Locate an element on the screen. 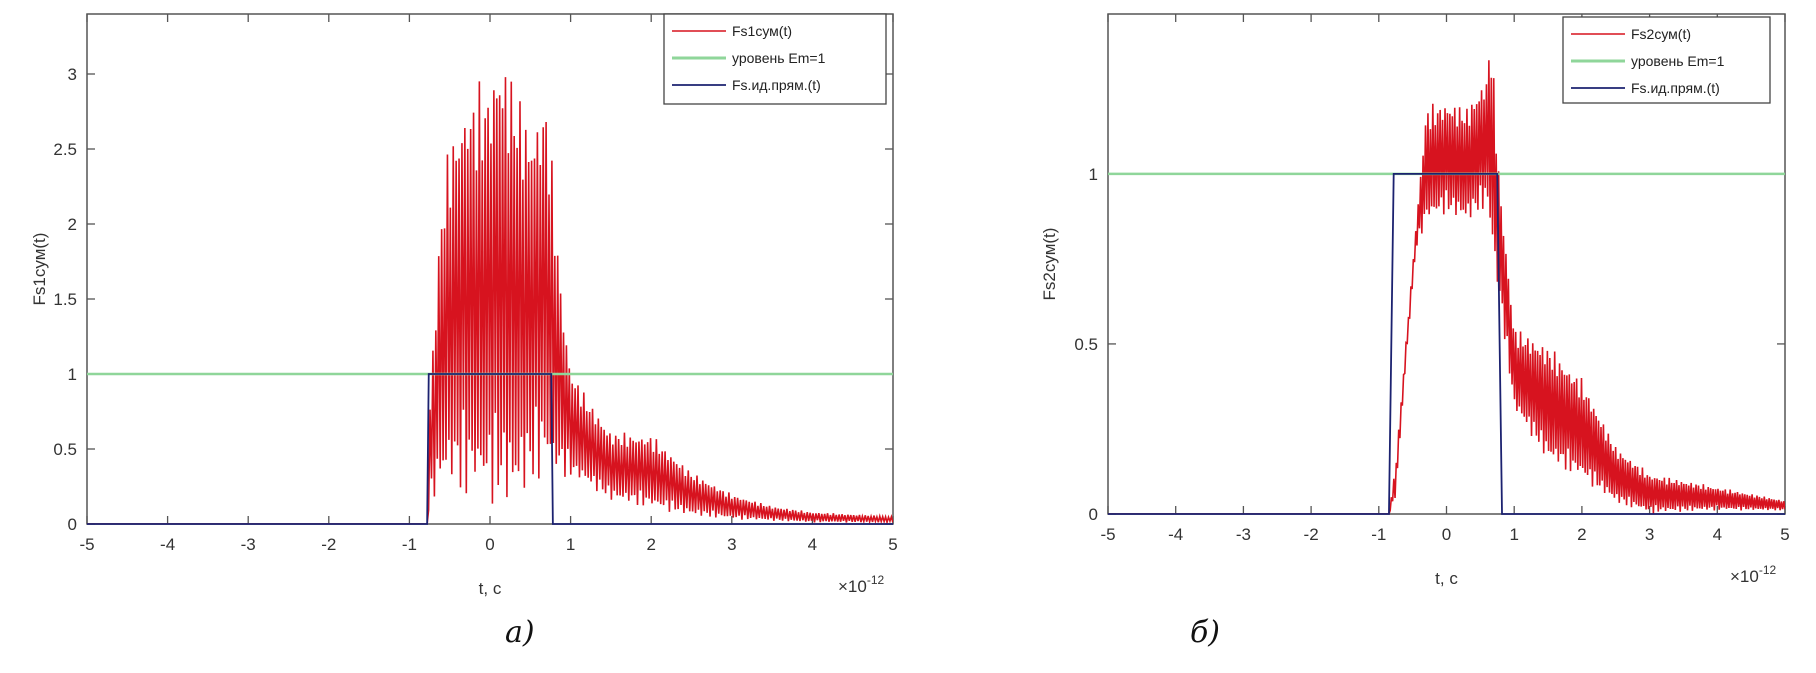 The width and height of the screenshot is (1816, 673). legend: Fs2сум(t) уровень Em=1 Fs.ид.прям.(t) is located at coordinates (1666, 60).